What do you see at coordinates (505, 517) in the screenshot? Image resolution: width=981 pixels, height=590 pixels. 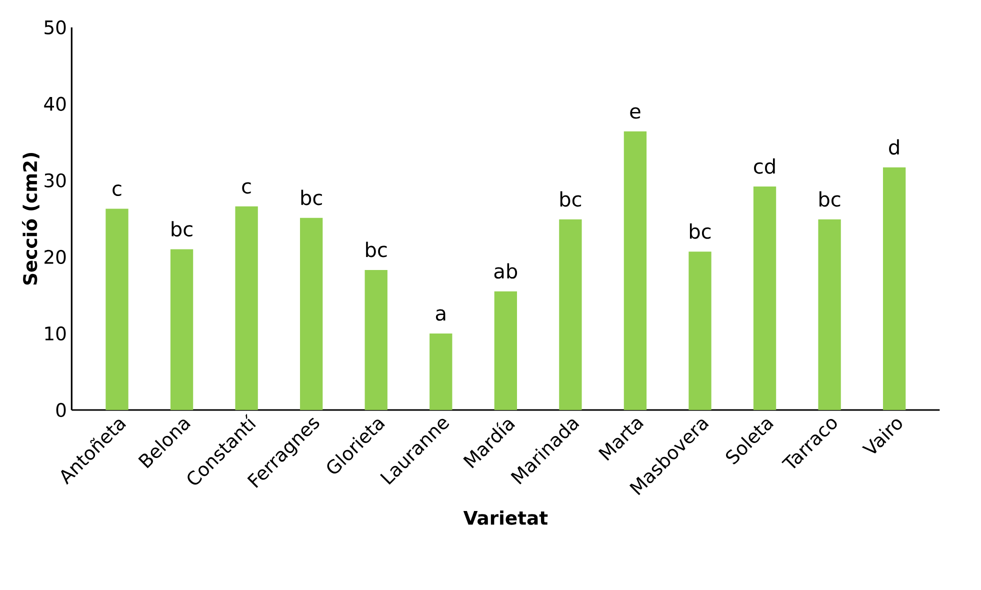 I see `x-axis-title: Varietat` at bounding box center [505, 517].